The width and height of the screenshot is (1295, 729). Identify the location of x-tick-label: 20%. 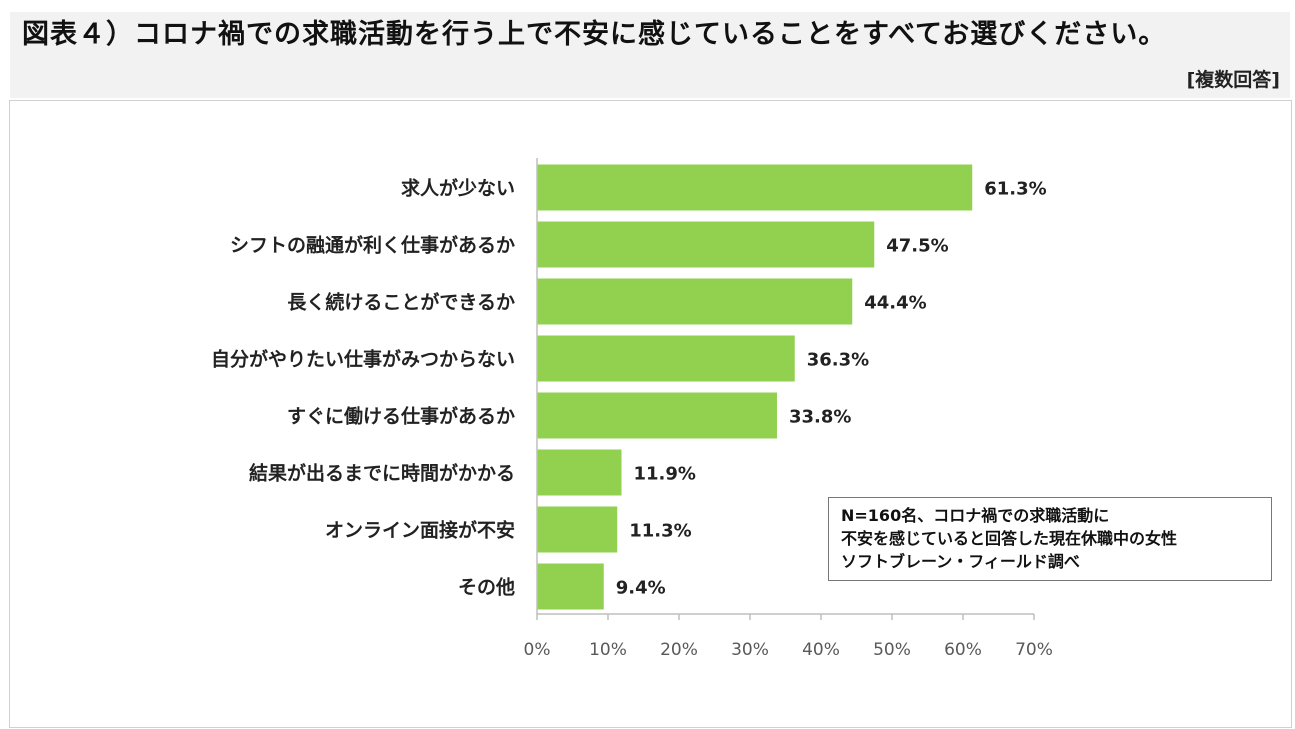
(679, 650).